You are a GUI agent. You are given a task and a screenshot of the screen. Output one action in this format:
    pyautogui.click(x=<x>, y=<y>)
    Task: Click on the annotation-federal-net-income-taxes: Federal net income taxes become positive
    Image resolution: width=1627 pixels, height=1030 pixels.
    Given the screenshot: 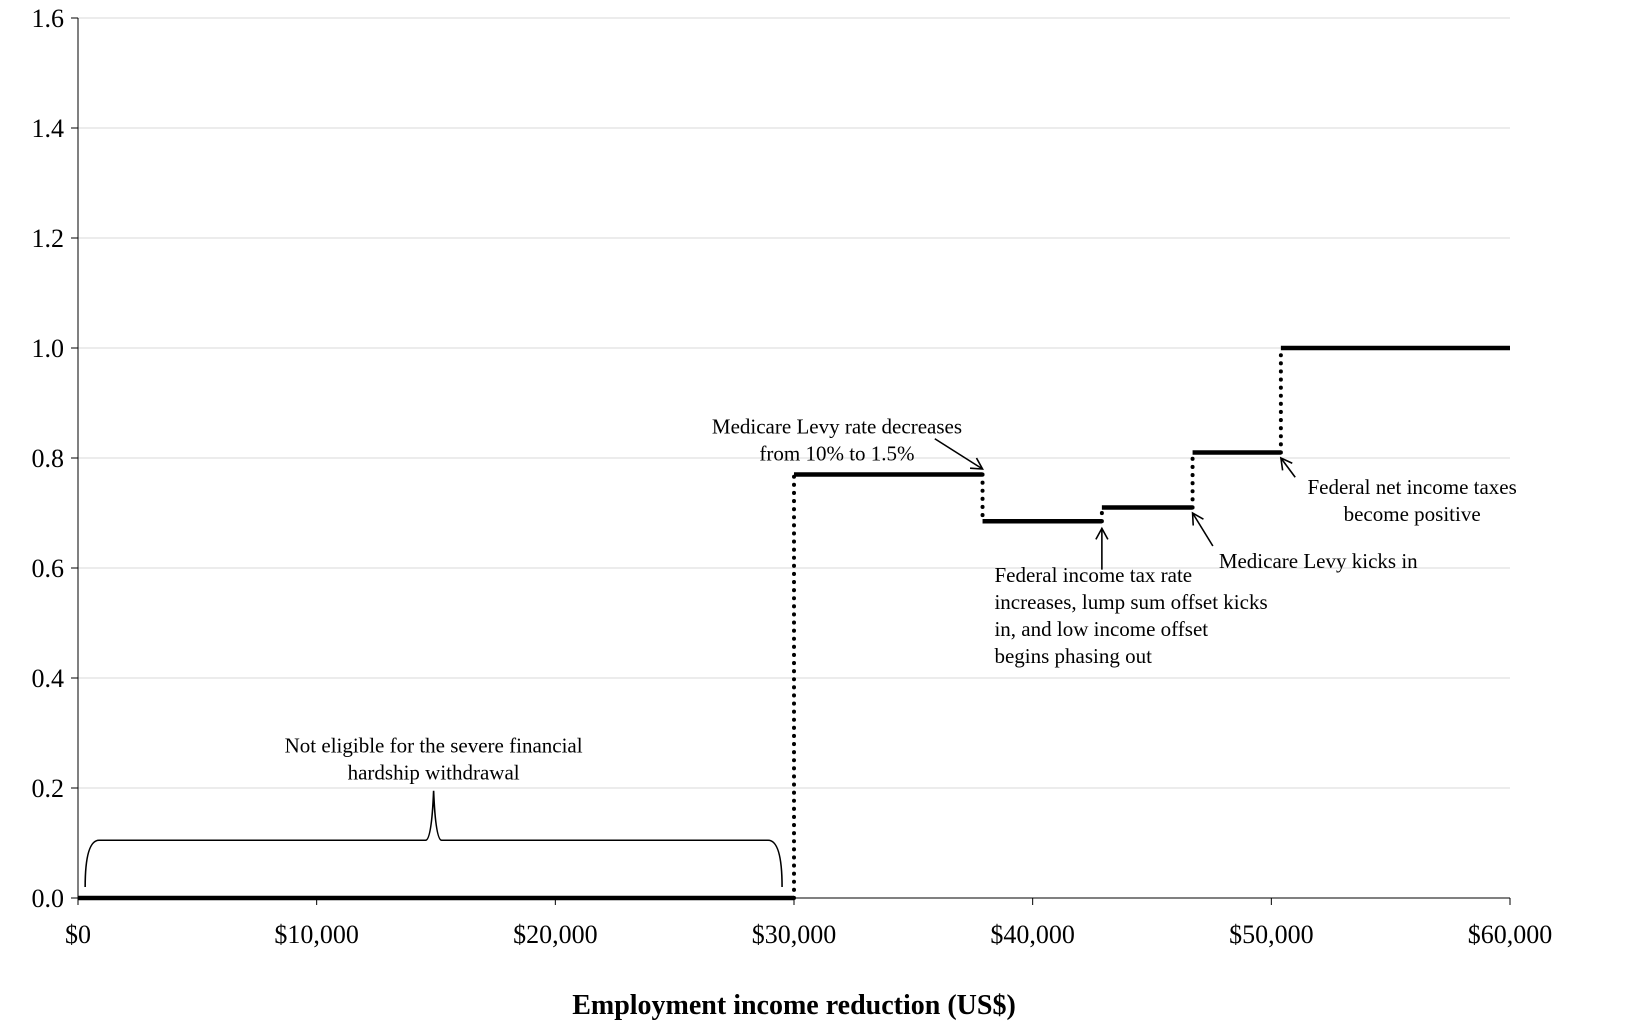 What is the action you would take?
    pyautogui.click(x=1398, y=491)
    